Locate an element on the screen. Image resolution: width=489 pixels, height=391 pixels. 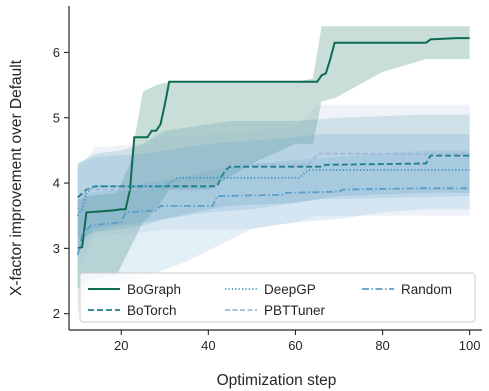
x-tick-label: 20 is located at coordinates (121, 345).